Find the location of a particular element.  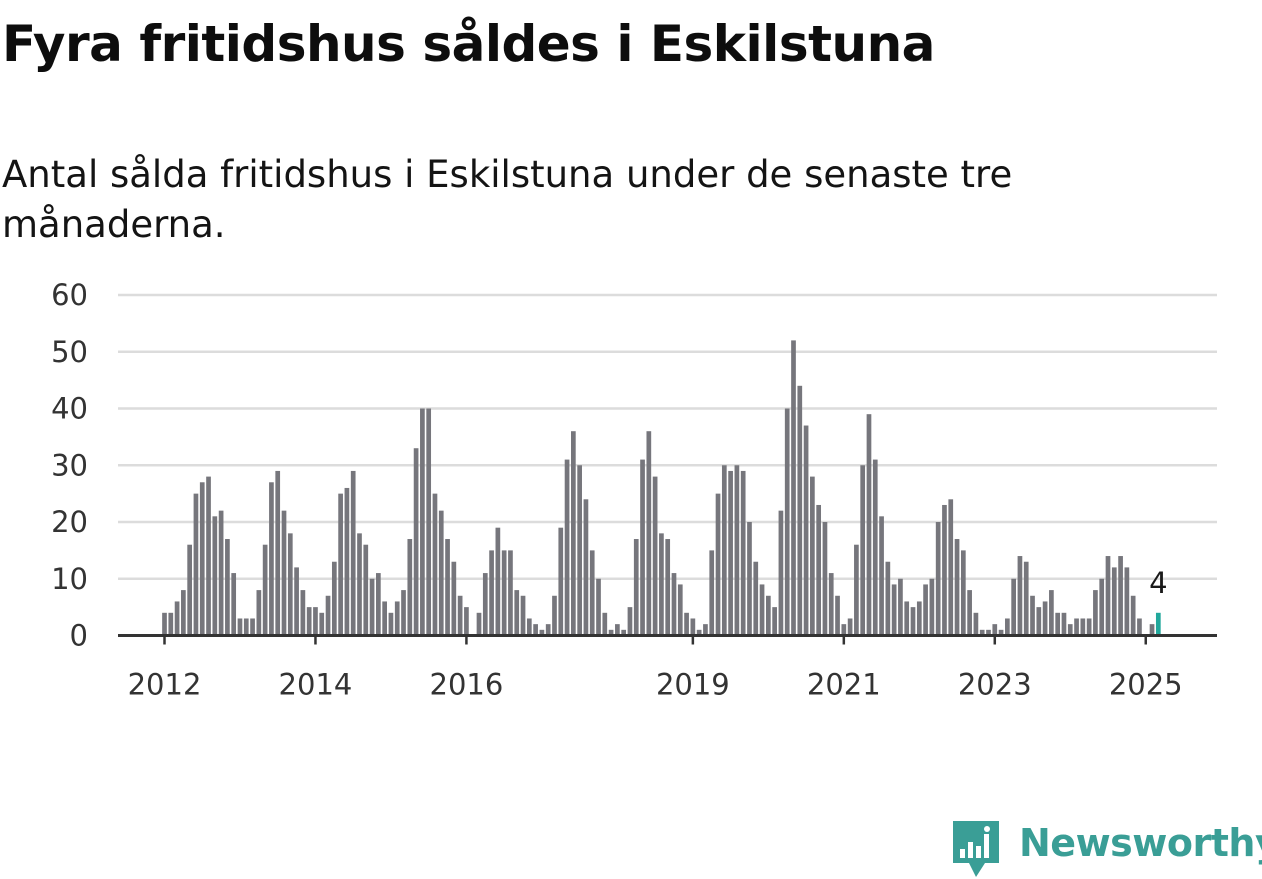

x-tick-label: 2014 is located at coordinates (316, 685).